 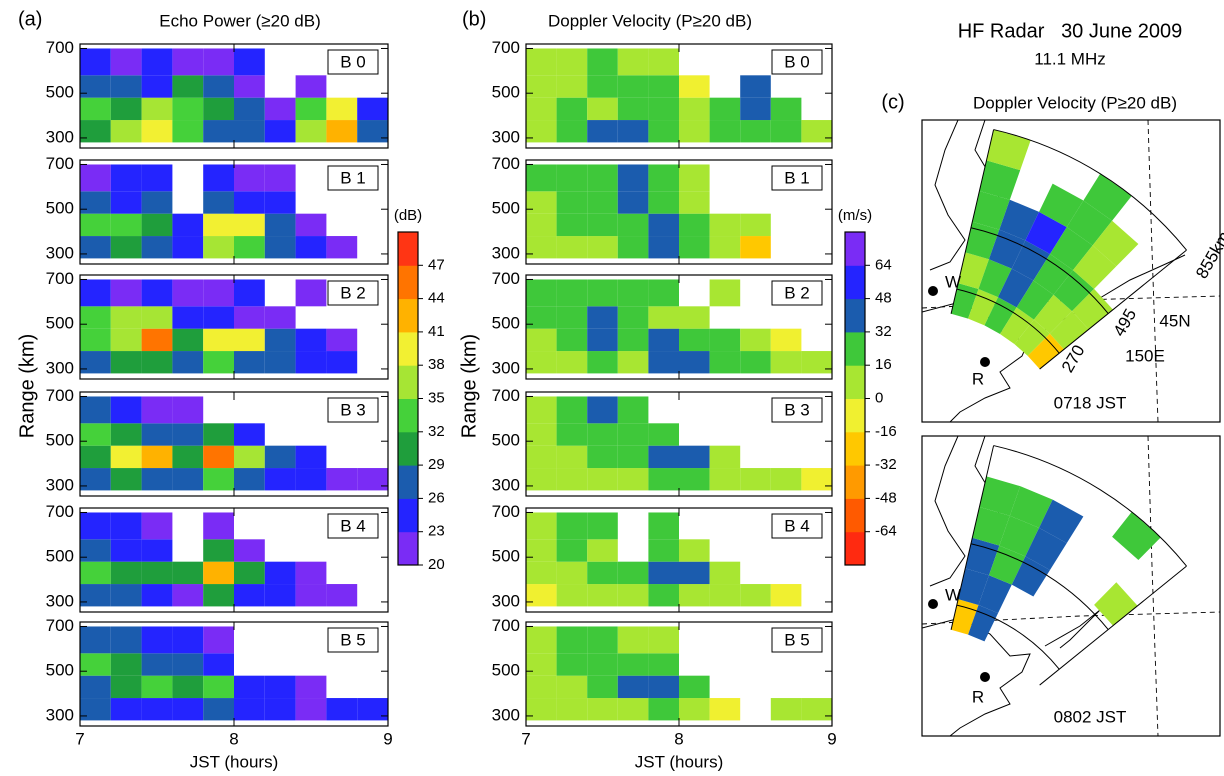 What do you see at coordinates (353, 292) in the screenshot?
I see `beam-label: B 2` at bounding box center [353, 292].